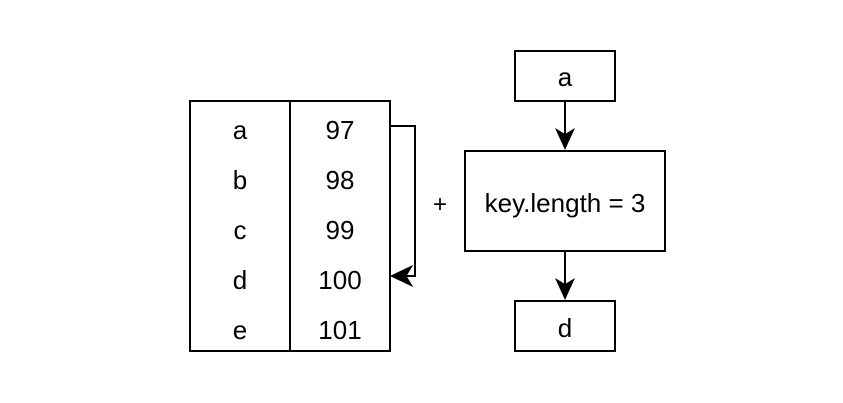  I want to click on operation-box, so click(565, 201).